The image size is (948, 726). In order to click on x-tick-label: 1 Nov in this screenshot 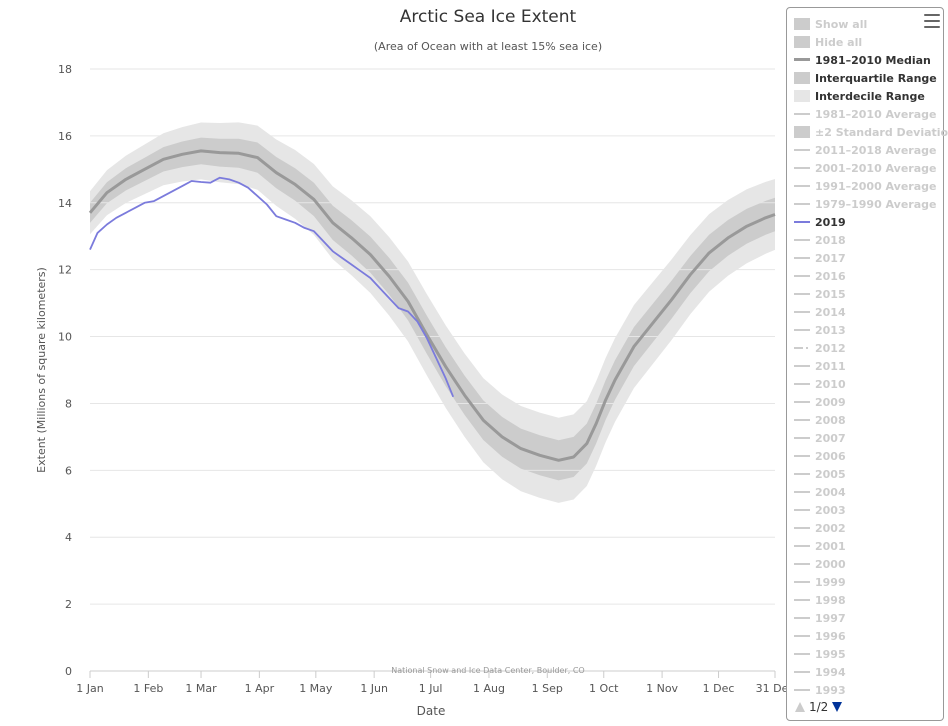, I will do `click(662, 688)`.